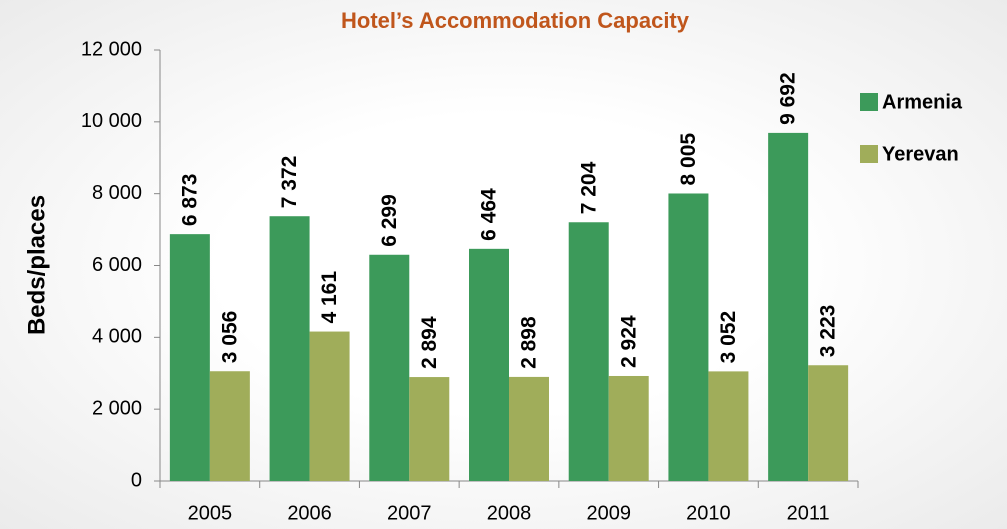 The height and width of the screenshot is (529, 1007). I want to click on y-tick-label: 10 000, so click(111, 121).